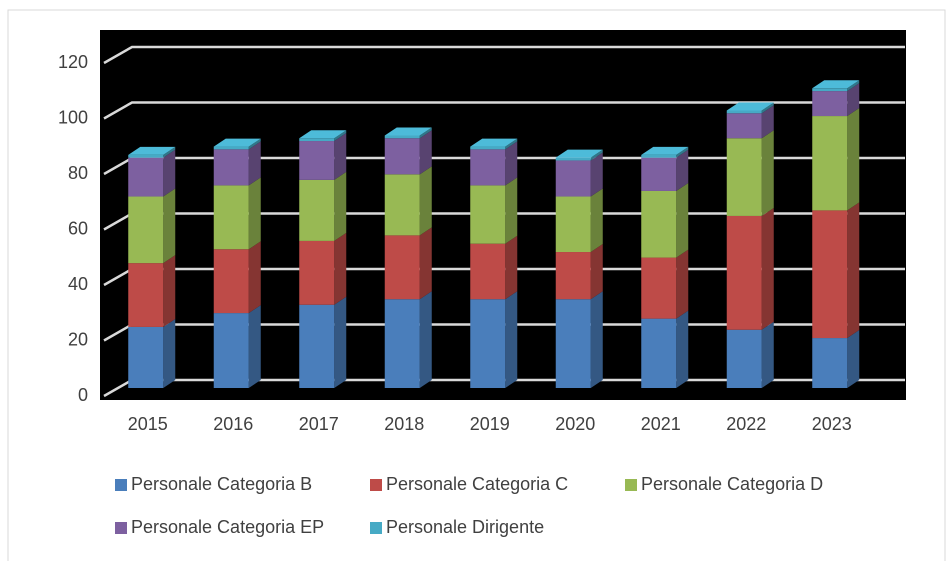 The width and height of the screenshot is (946, 561). Describe the element at coordinates (404, 424) in the screenshot. I see `x-tick-label: 2018` at that location.